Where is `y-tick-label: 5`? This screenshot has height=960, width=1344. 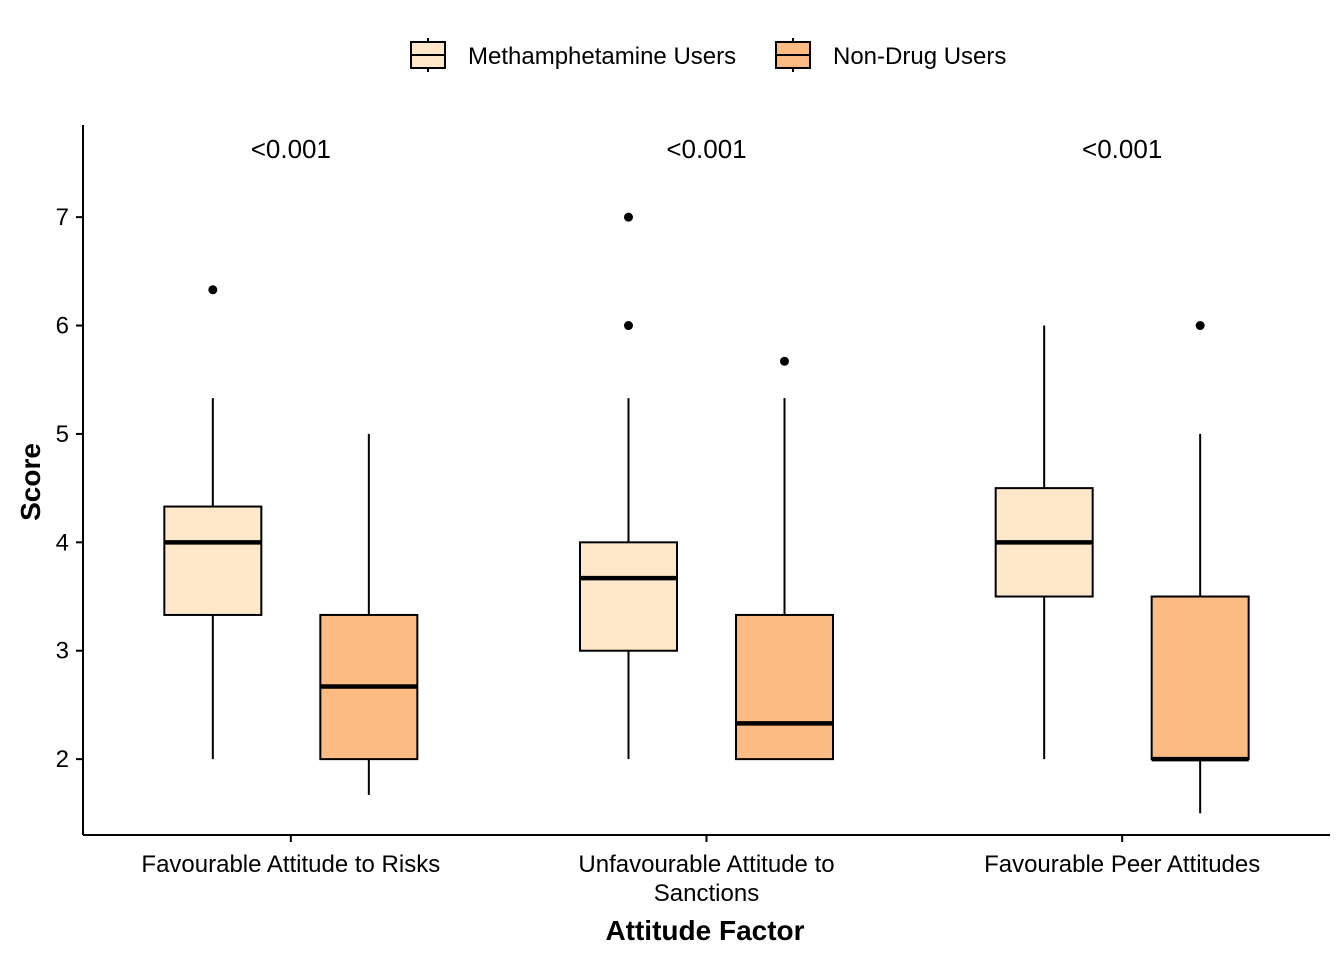
y-tick-label: 5 is located at coordinates (62, 434).